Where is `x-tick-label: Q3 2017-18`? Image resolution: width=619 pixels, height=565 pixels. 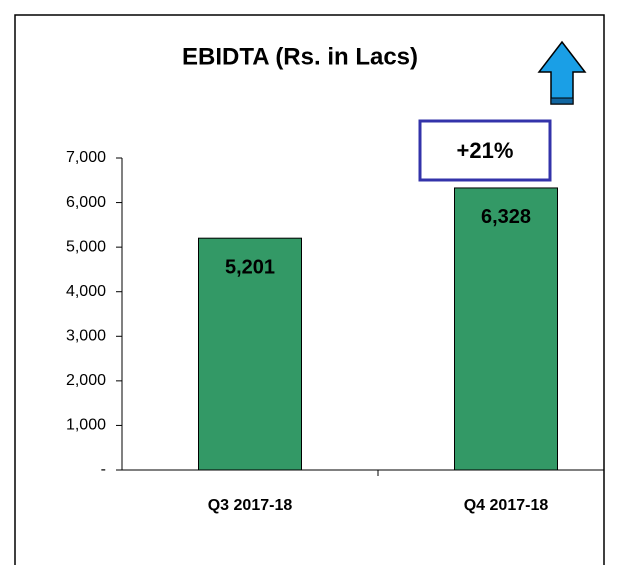 x-tick-label: Q3 2017-18 is located at coordinates (250, 505).